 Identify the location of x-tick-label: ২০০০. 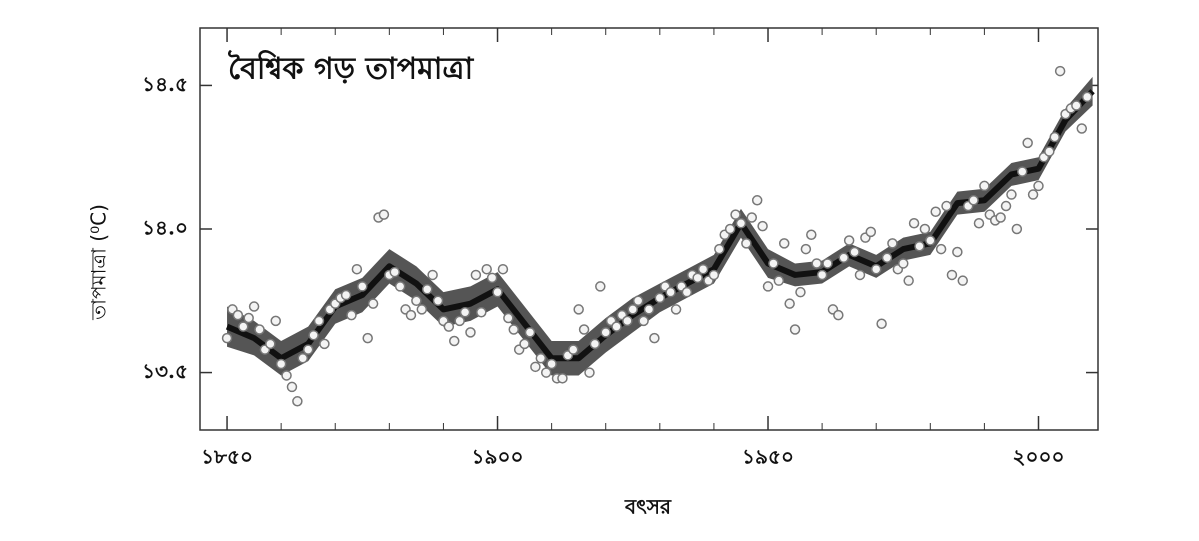
(1038, 457).